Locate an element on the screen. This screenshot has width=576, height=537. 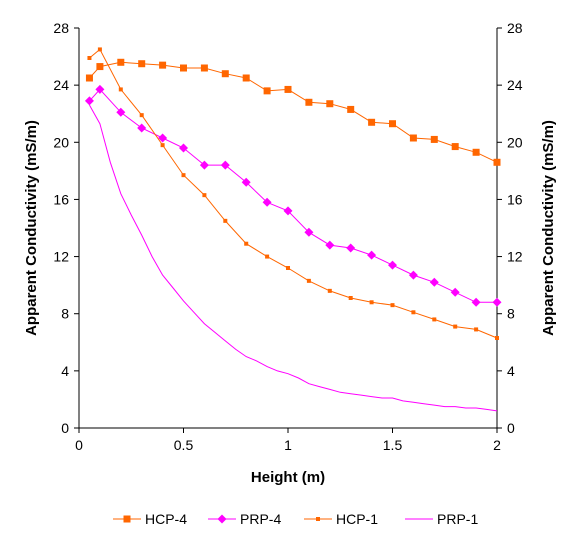
x-tick-label: 1 is located at coordinates (288, 445).